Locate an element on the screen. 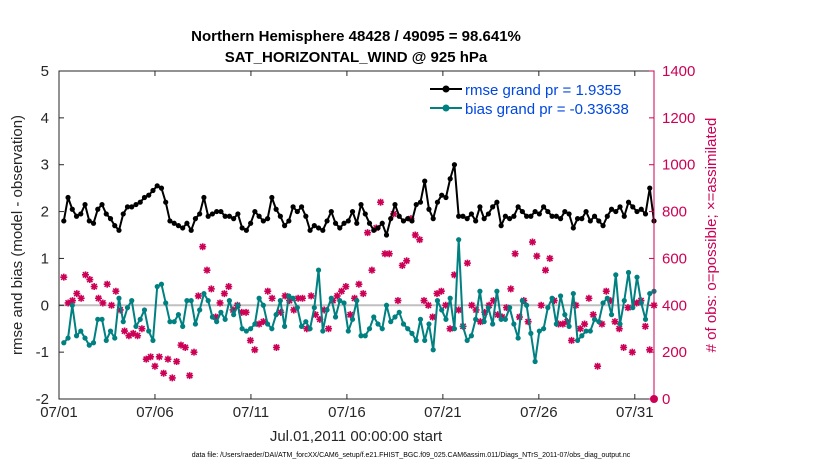 The width and height of the screenshot is (830, 470). x-tick-label: 07/21 is located at coordinates (443, 412).